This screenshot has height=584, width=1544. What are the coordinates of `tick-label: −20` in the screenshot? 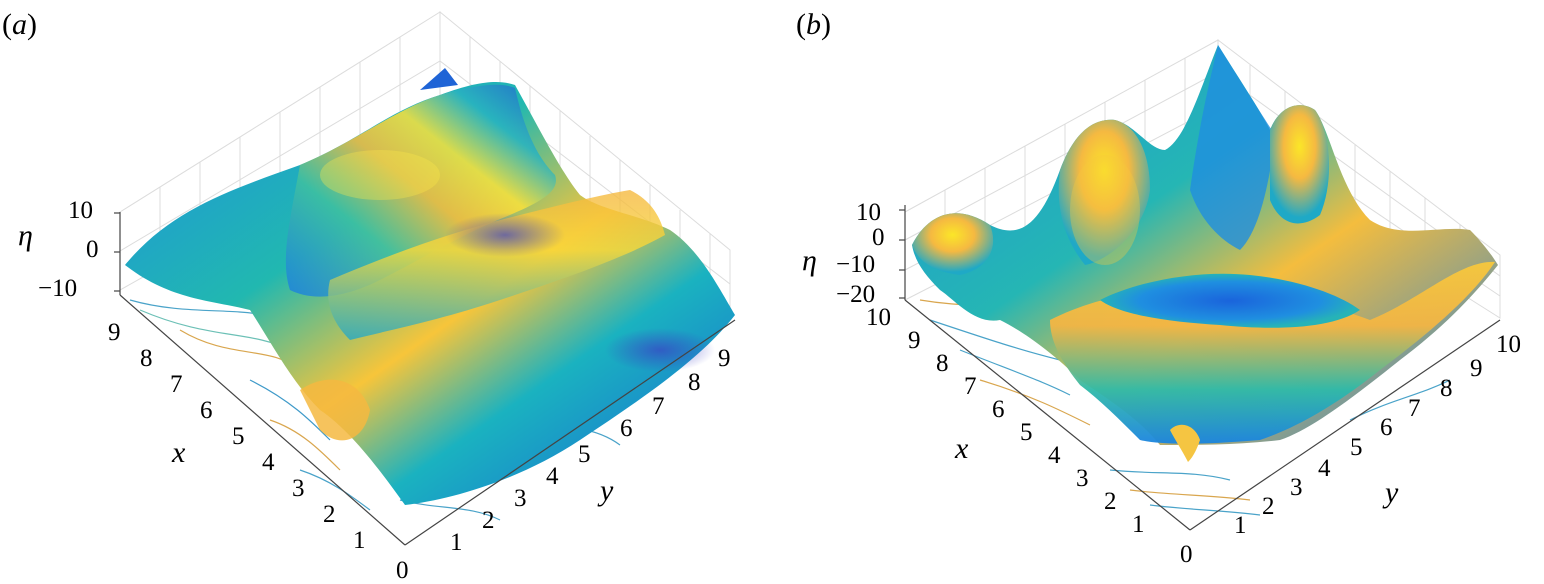 It's located at (855, 294).